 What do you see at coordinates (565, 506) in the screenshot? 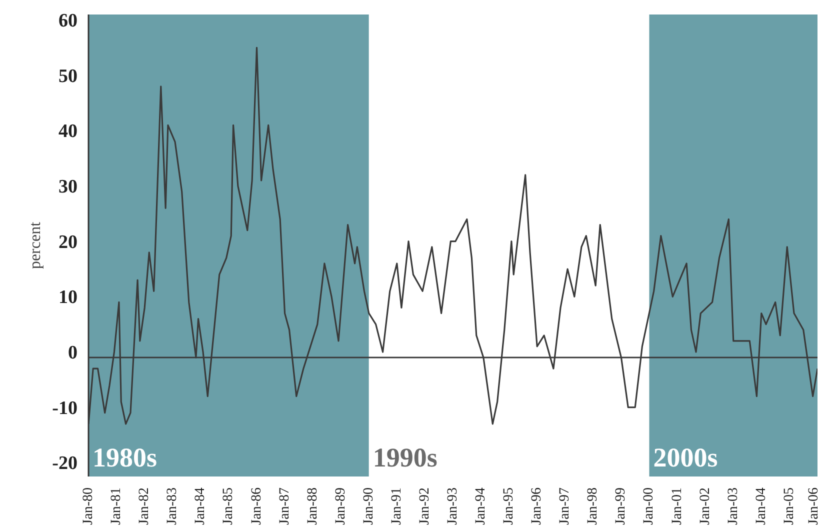
I see `x-tick-label: Jan-97` at bounding box center [565, 506].